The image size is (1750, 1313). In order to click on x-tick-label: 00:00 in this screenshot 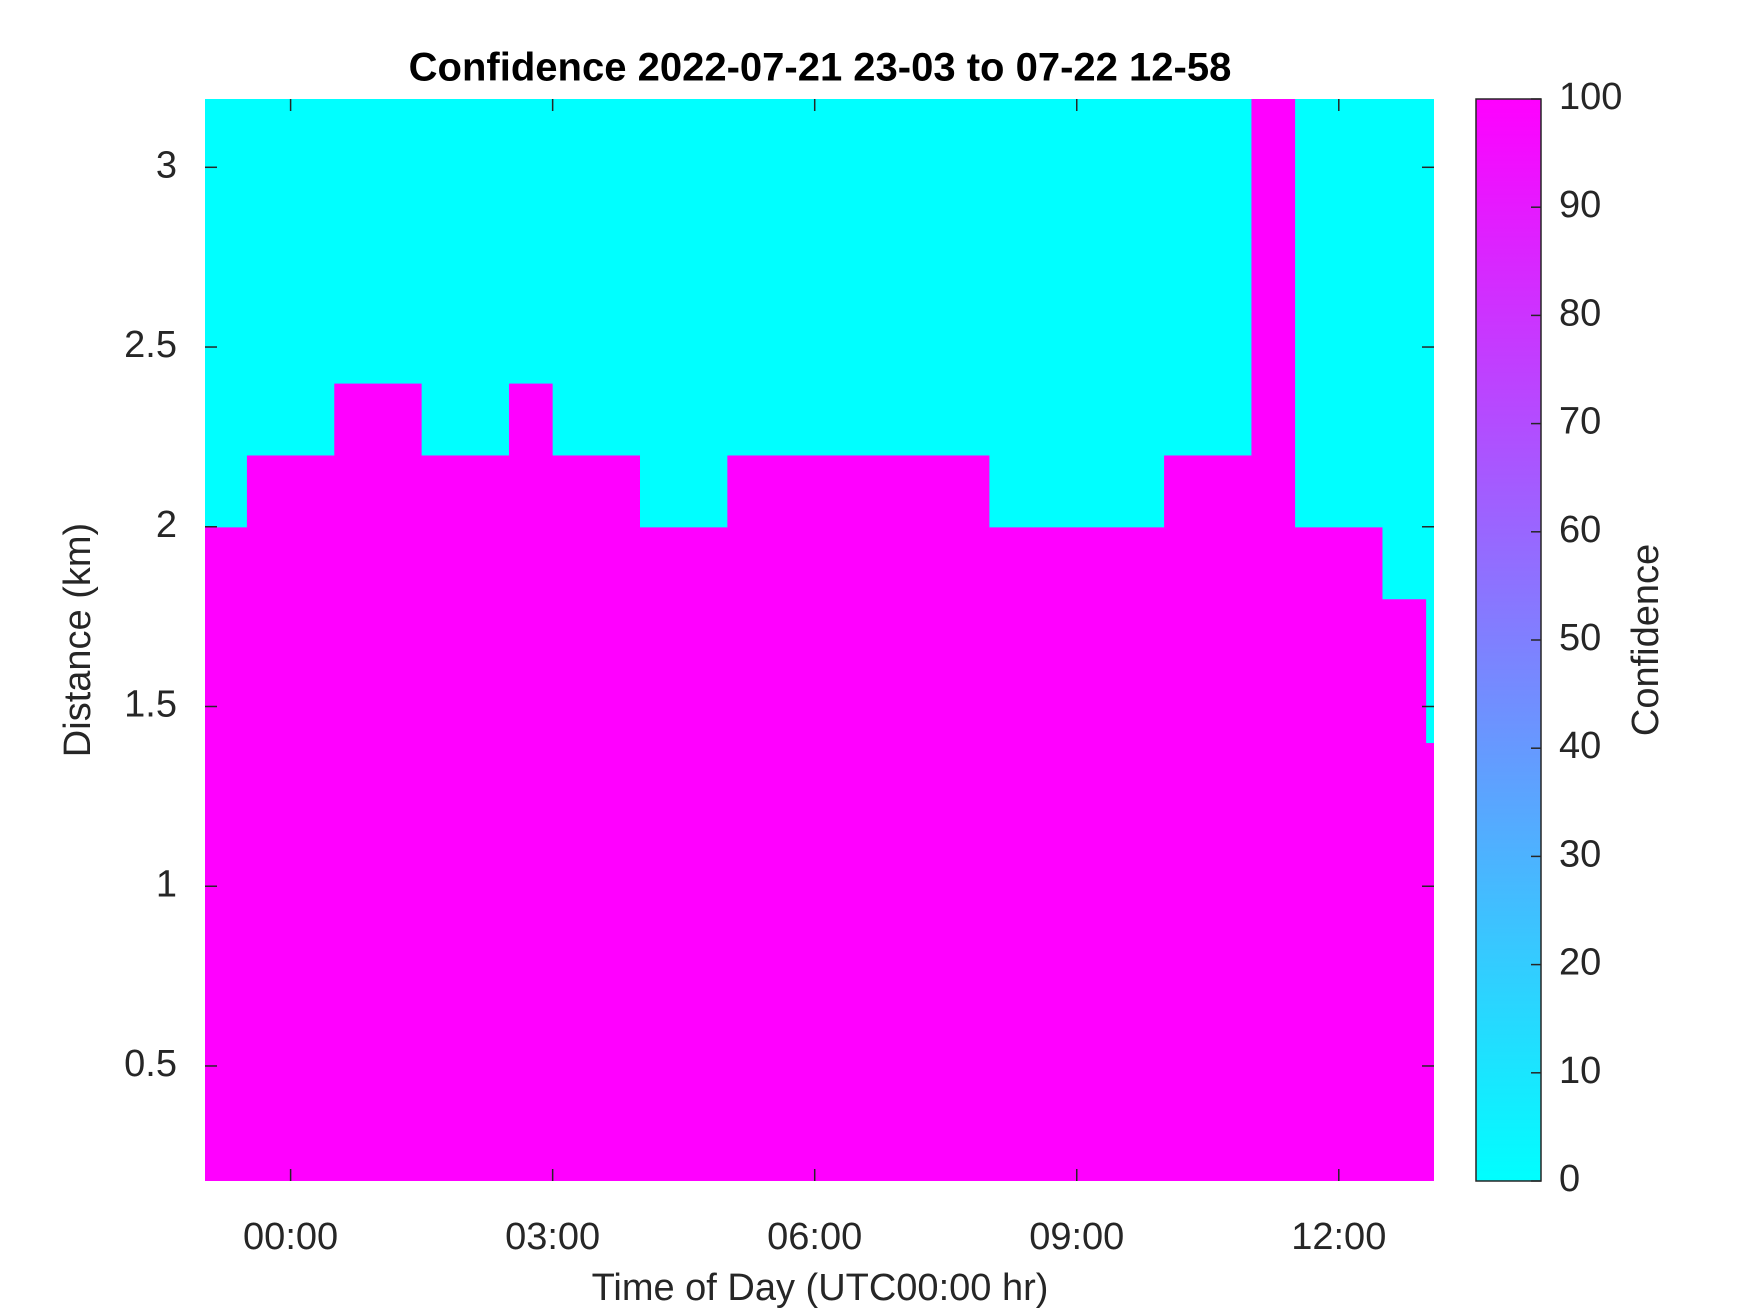, I will do `click(290, 1237)`.